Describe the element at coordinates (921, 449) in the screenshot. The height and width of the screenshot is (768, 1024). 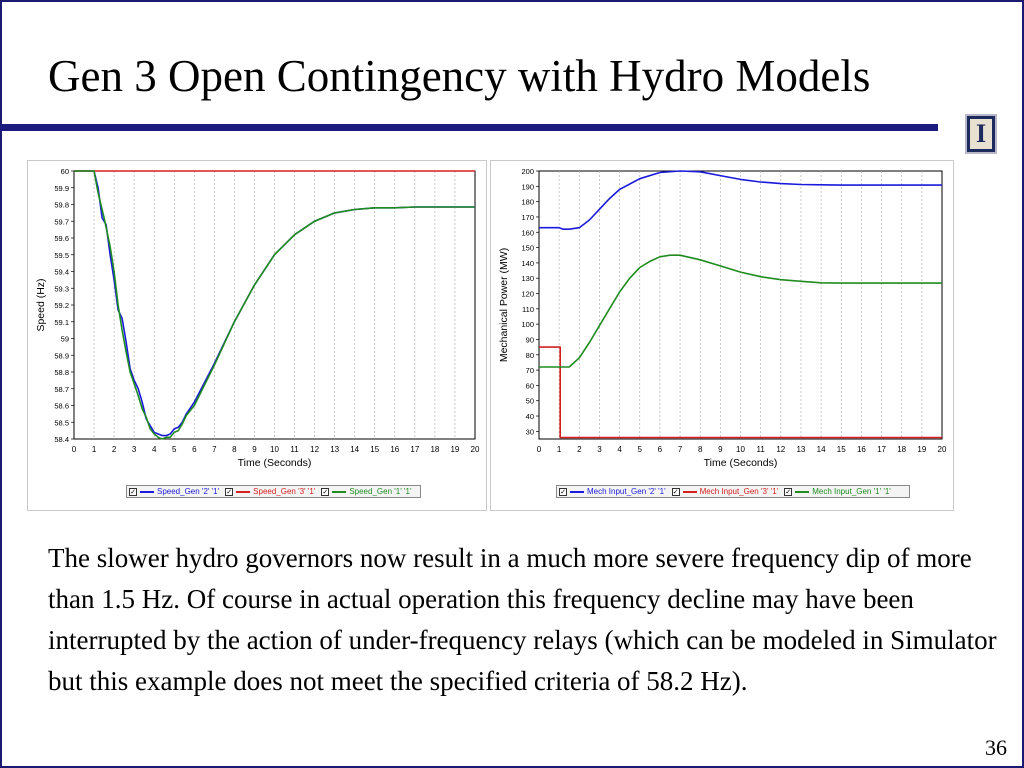
I see `power-x-tick-label: 19` at that location.